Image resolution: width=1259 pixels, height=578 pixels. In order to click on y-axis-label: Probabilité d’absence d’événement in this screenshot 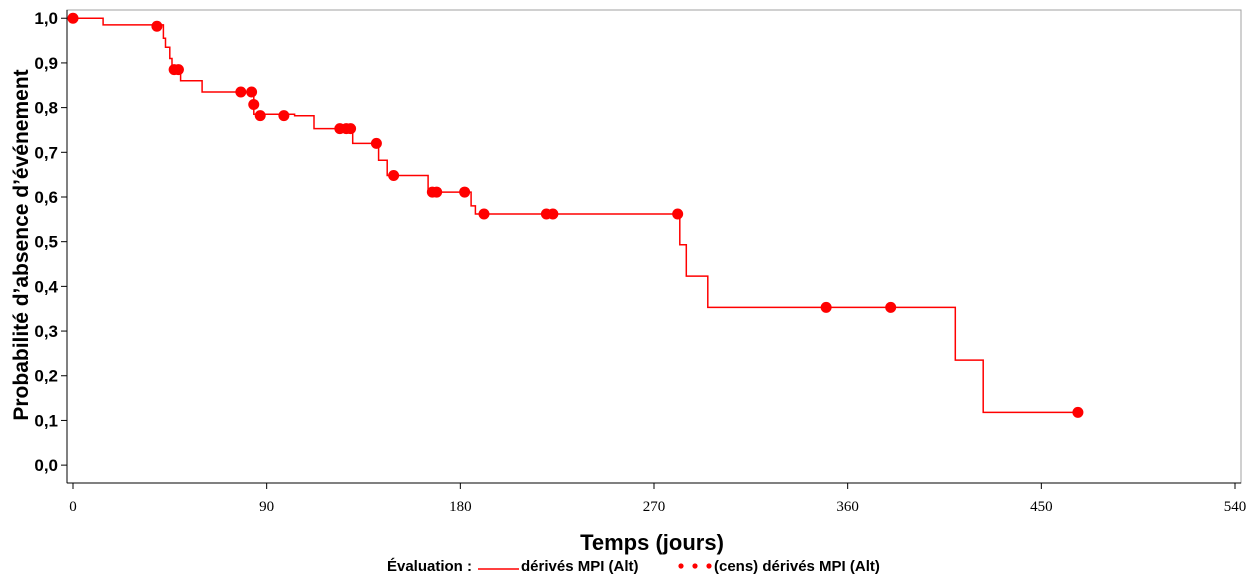, I will do `click(21, 244)`.